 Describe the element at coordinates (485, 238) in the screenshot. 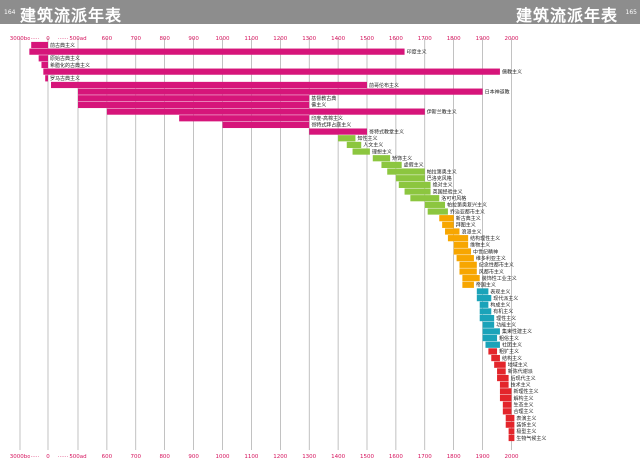

I see `bar-label: 结构理性主义` at that location.